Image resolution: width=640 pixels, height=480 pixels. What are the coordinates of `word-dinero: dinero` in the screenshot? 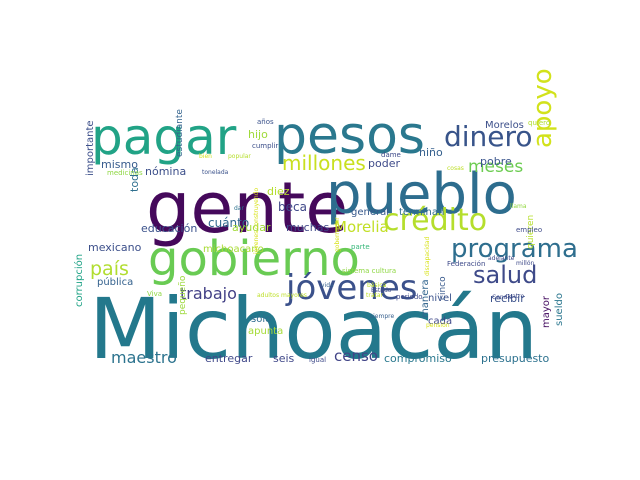 It's located at (488, 136).